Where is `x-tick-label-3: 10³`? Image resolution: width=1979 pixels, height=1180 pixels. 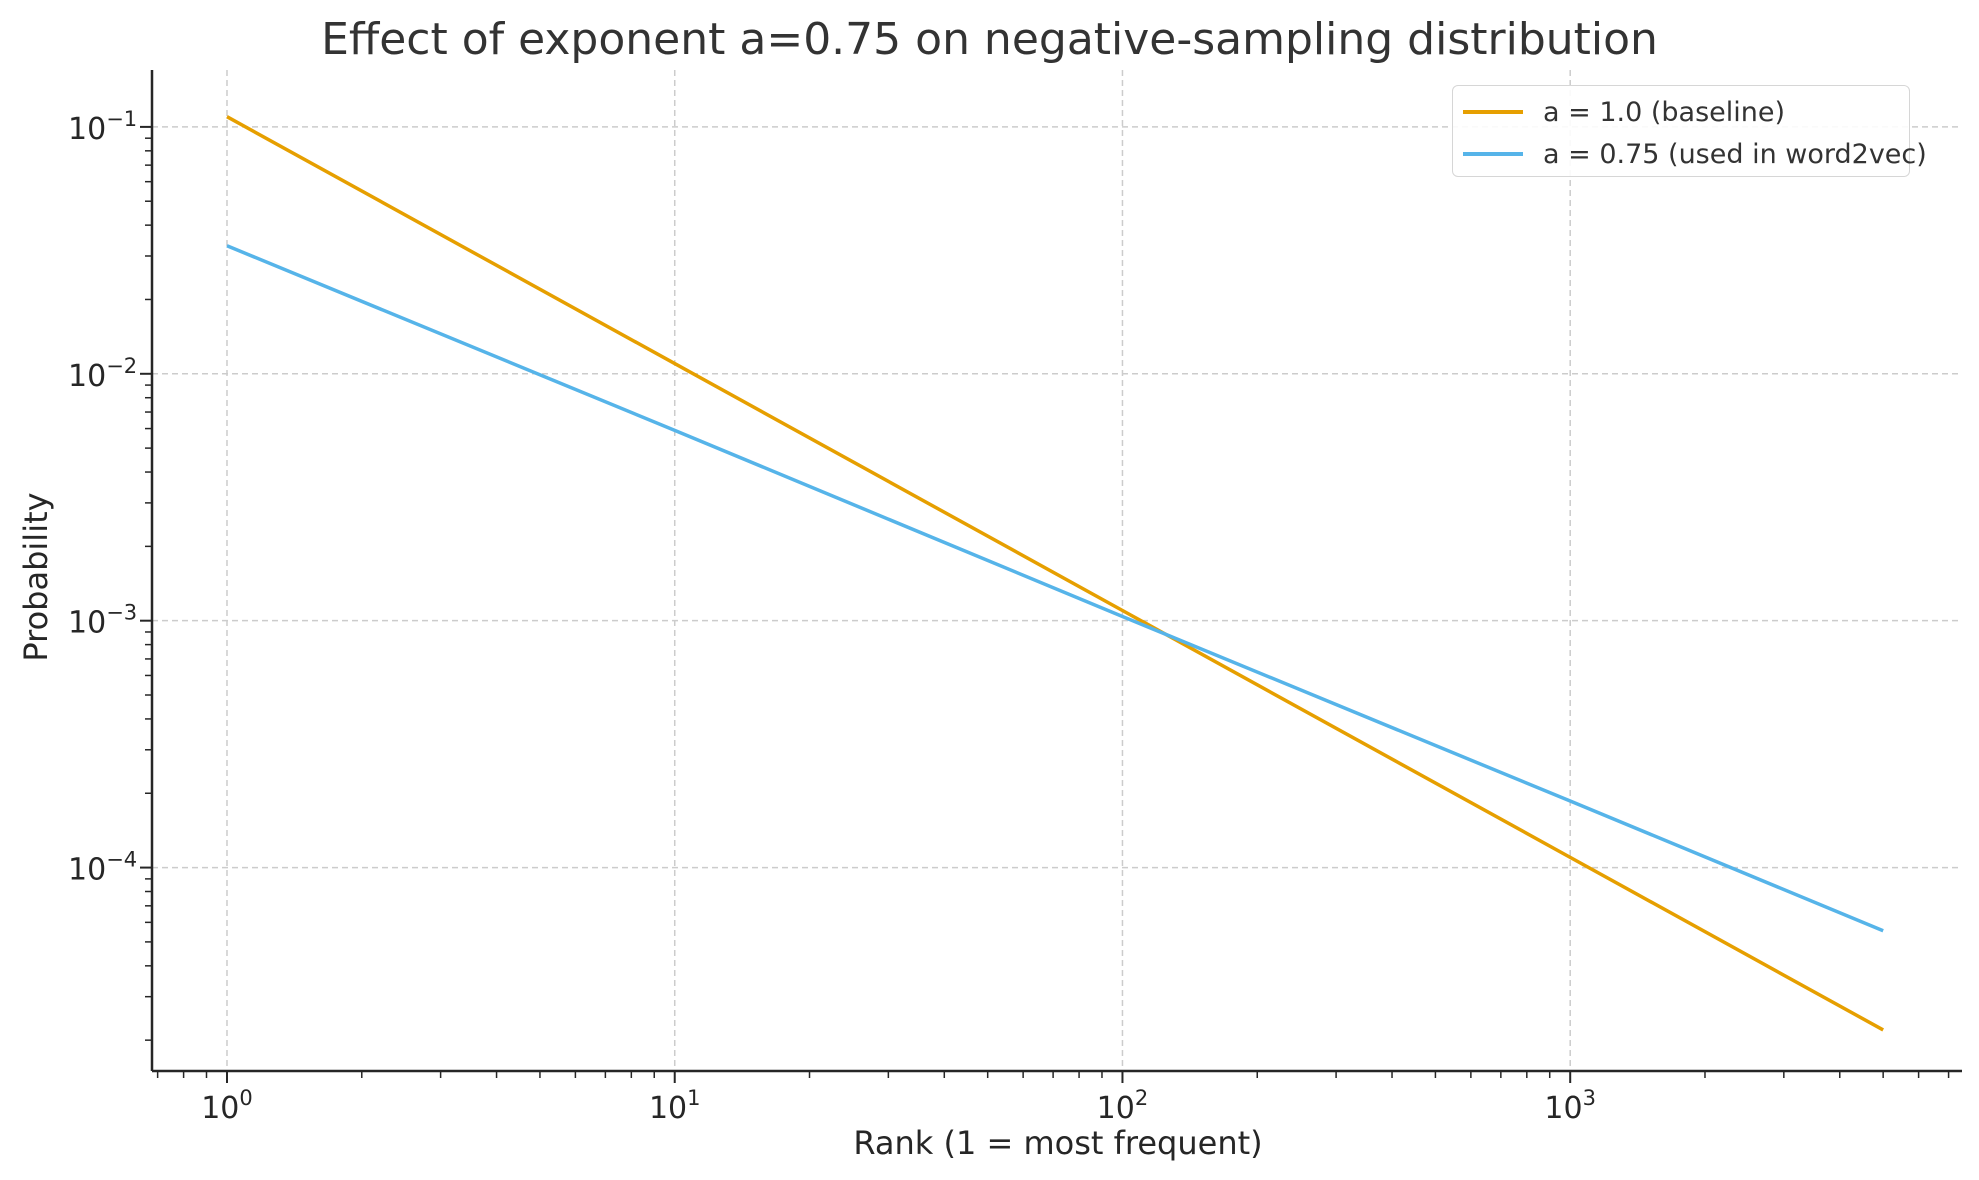
x-tick-label-3: 10³ is located at coordinates (1570, 1106).